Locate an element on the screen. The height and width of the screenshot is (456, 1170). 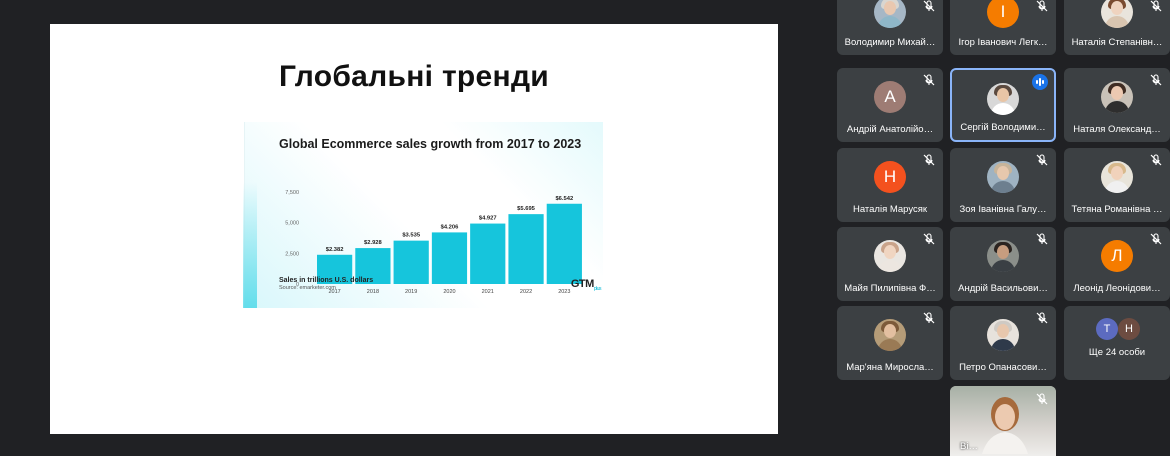
x-tick-label: 2022 is located at coordinates (526, 292).